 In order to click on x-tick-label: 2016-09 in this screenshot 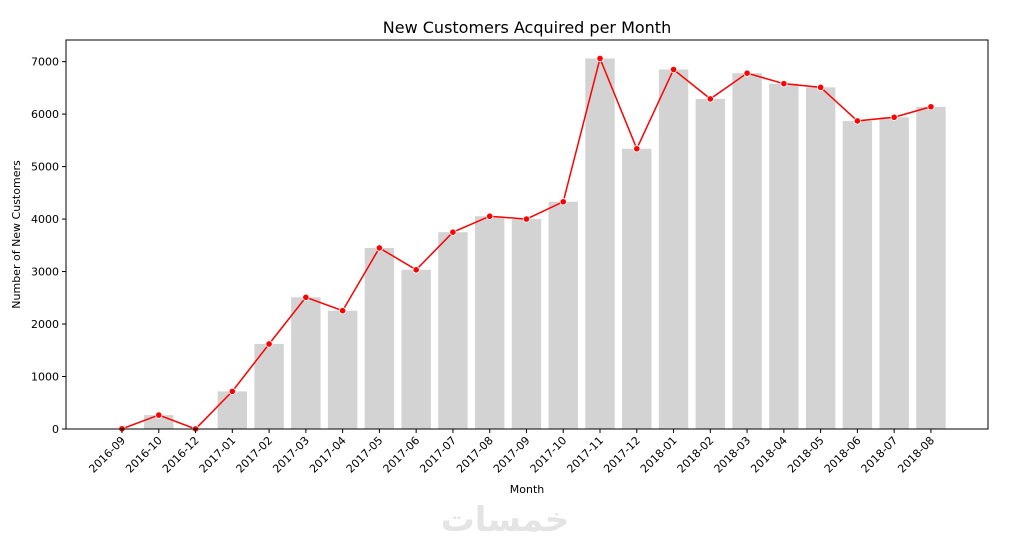, I will do `click(107, 455)`.